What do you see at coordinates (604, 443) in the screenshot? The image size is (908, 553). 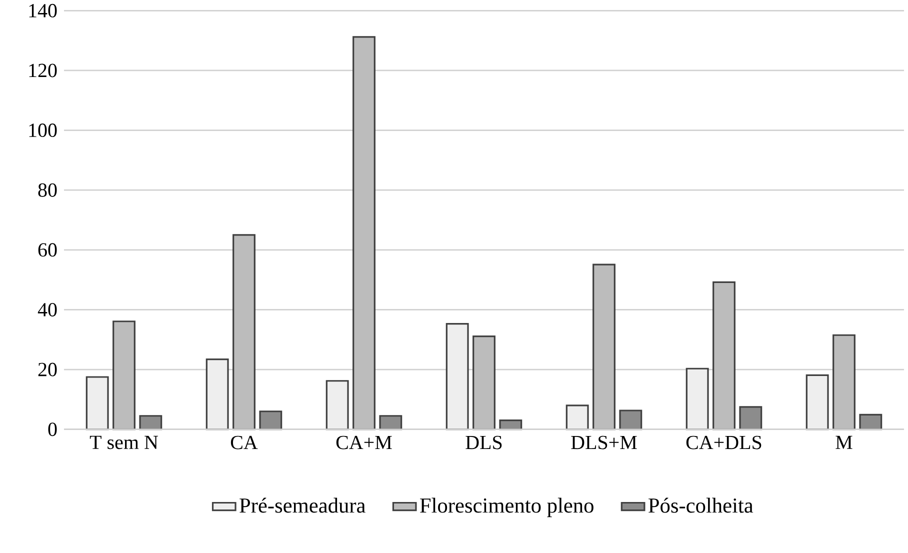 I see `x-tick-label: DLS+M` at bounding box center [604, 443].